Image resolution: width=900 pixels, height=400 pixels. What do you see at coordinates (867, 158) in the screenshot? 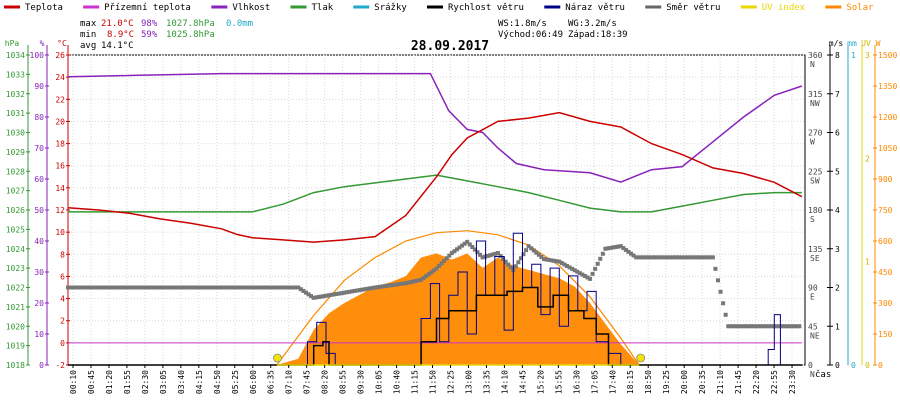
I see `axis-tick-label: 2` at bounding box center [867, 158].